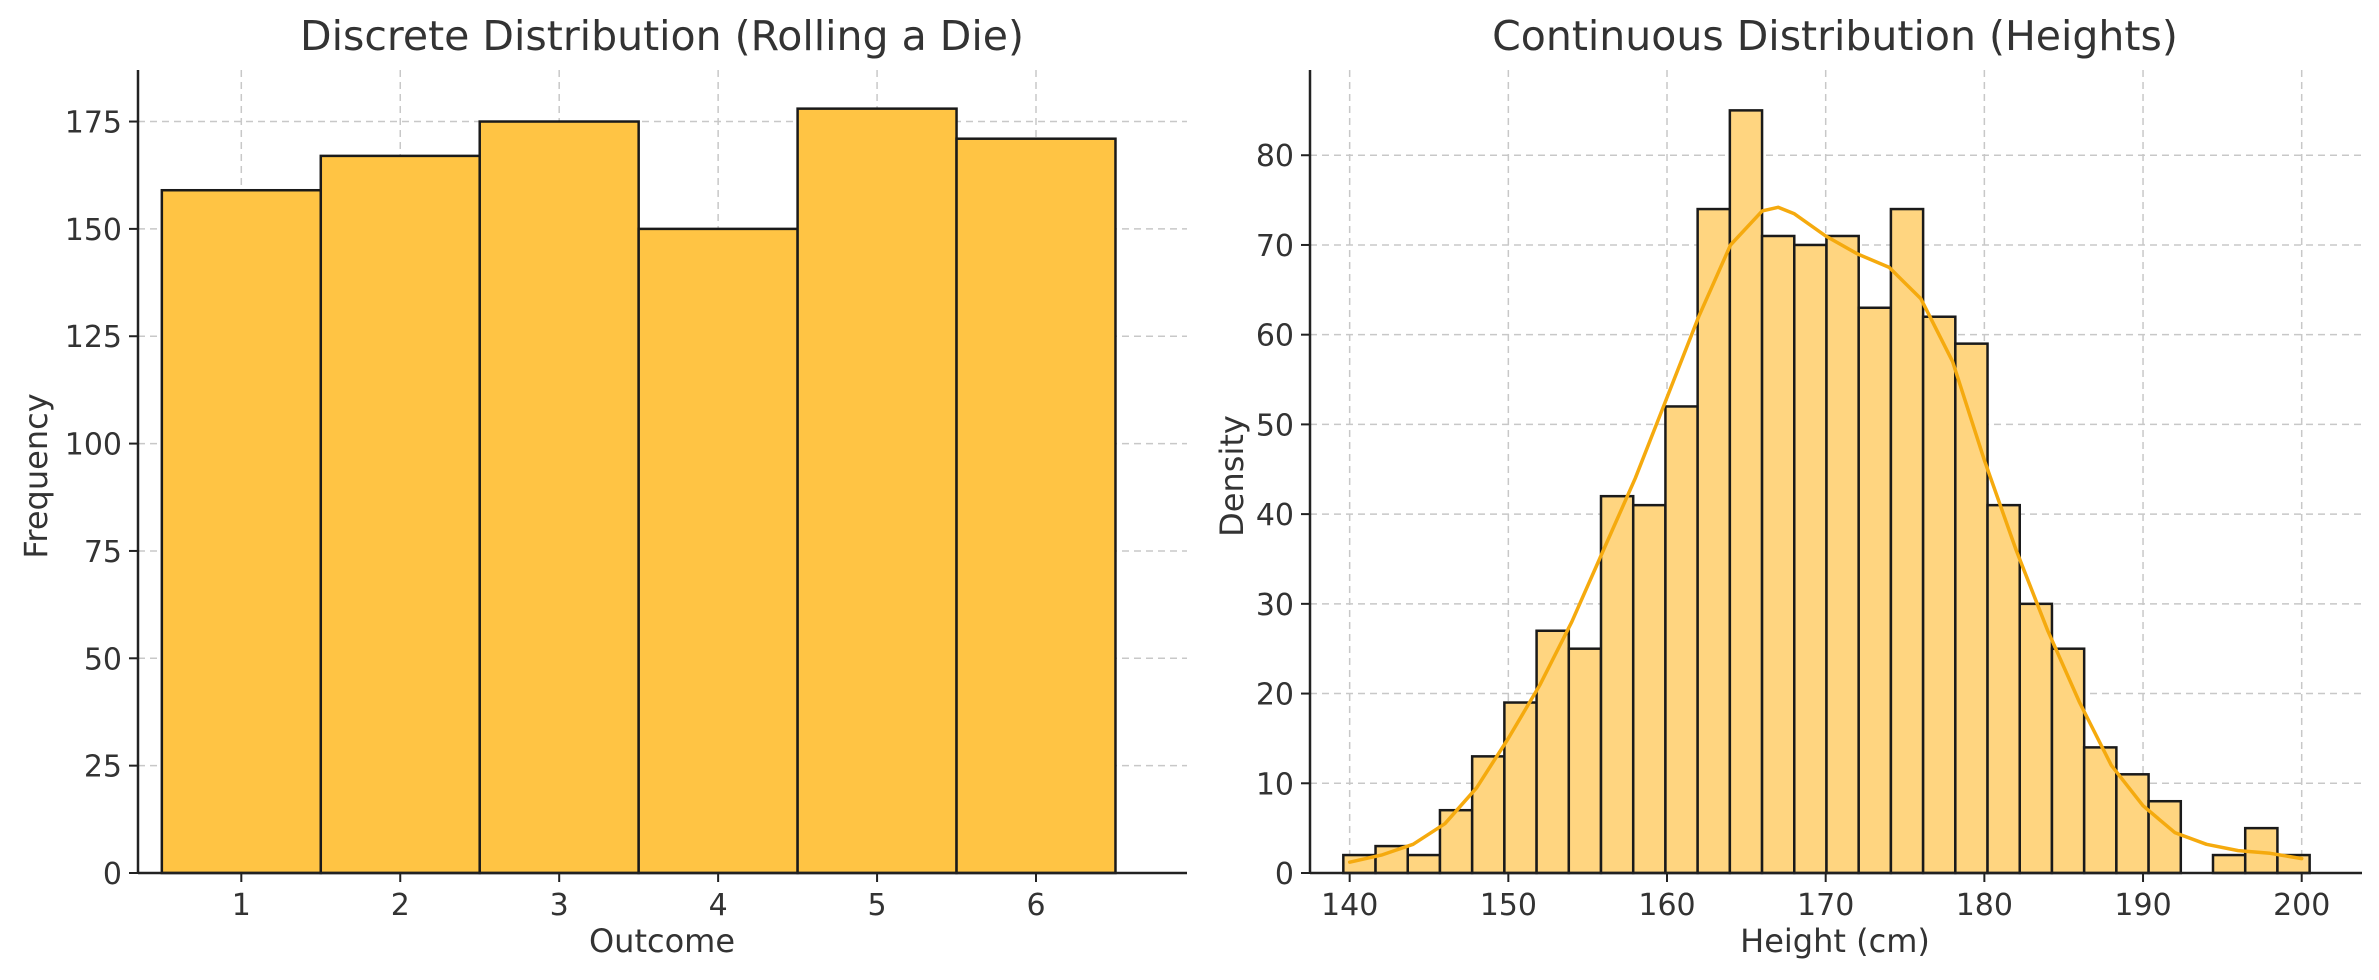 This screenshot has height=980, width=2379. What do you see at coordinates (1232, 476) in the screenshot?
I see `y-axis-label: Density` at bounding box center [1232, 476].